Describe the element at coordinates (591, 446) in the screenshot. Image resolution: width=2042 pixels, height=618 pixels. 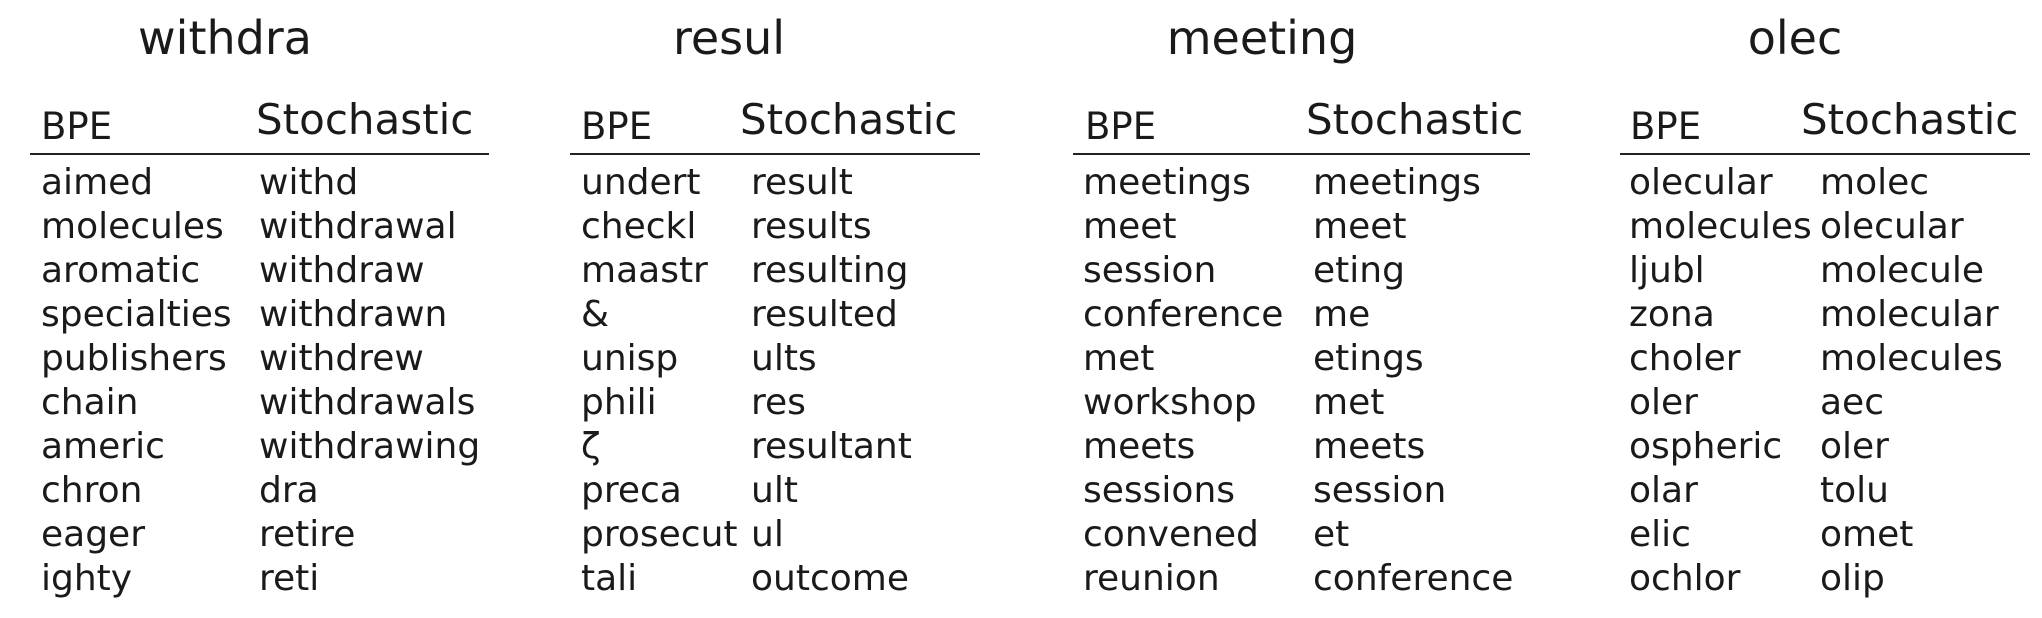
I see `list-item: ζ` at that location.